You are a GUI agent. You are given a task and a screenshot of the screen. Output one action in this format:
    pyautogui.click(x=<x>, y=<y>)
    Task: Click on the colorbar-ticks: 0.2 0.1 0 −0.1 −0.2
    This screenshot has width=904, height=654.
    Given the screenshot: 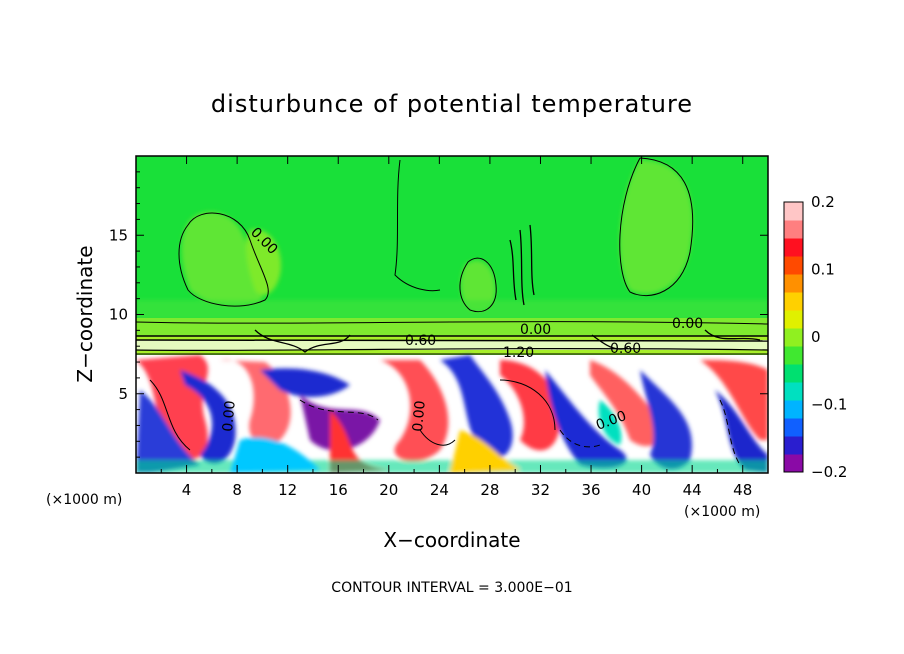 What is the action you would take?
    pyautogui.click(x=829, y=337)
    